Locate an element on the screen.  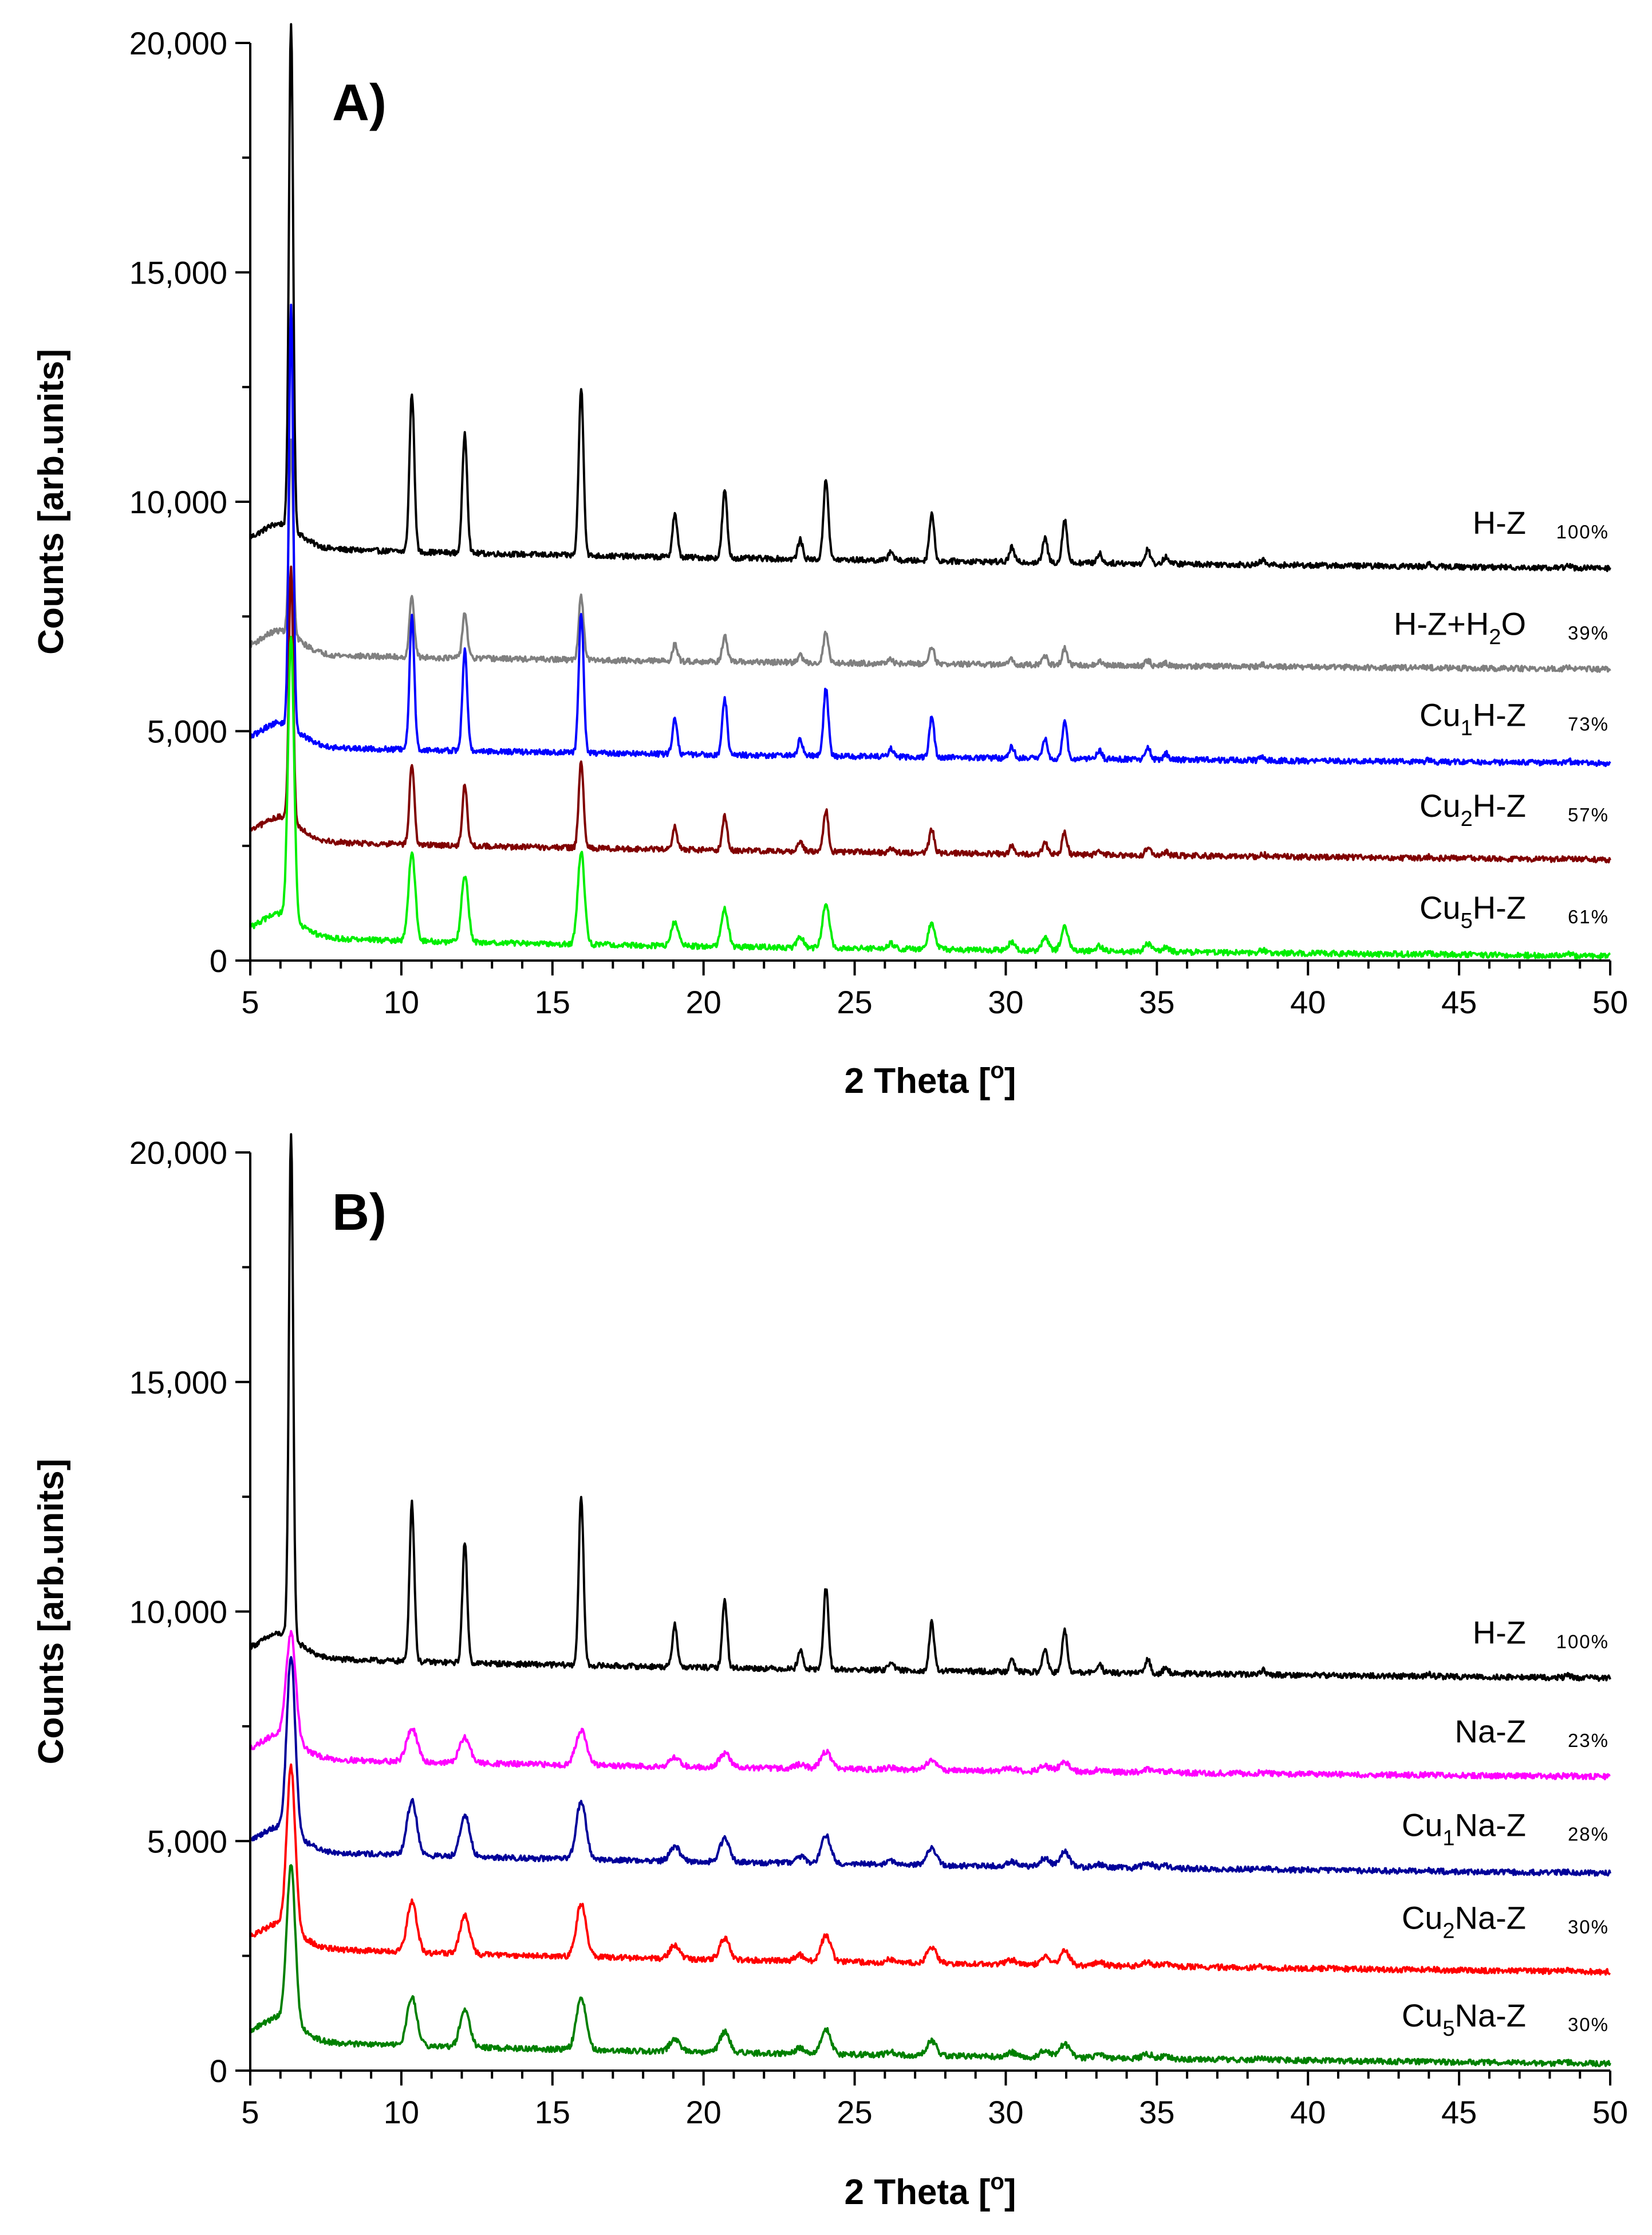
series-label: Cu5Na-Z is located at coordinates (1464, 2019).